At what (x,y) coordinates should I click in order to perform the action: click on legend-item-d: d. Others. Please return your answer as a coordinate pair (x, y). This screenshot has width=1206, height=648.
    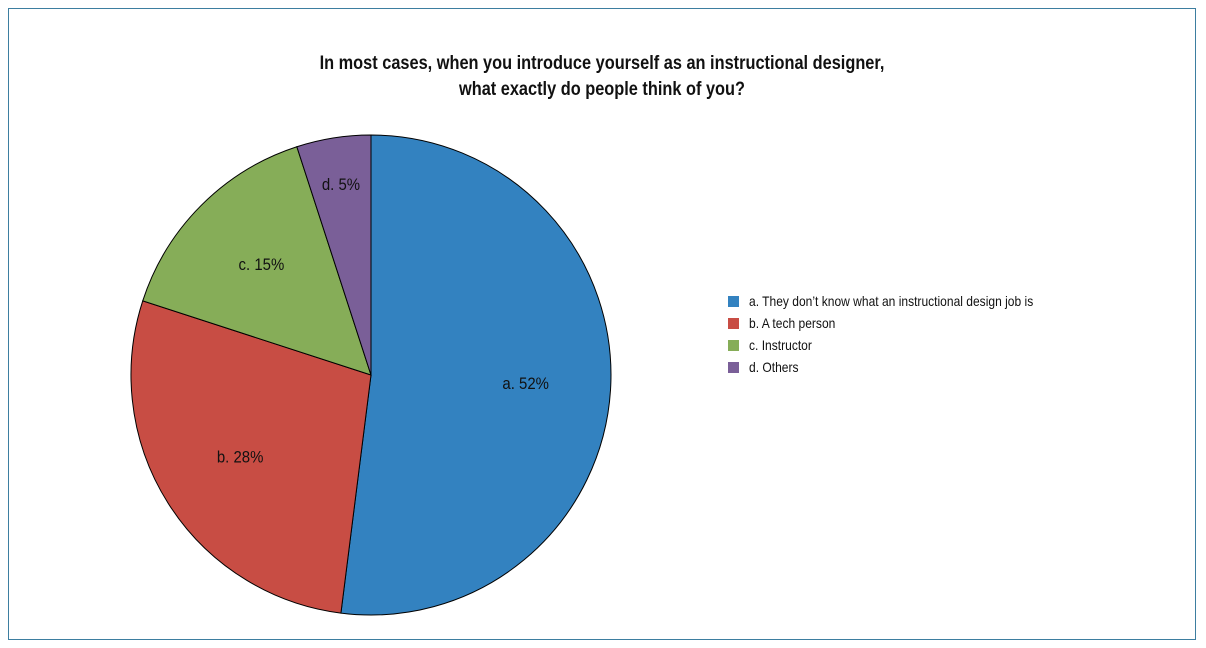
    Looking at the image, I should click on (904, 367).